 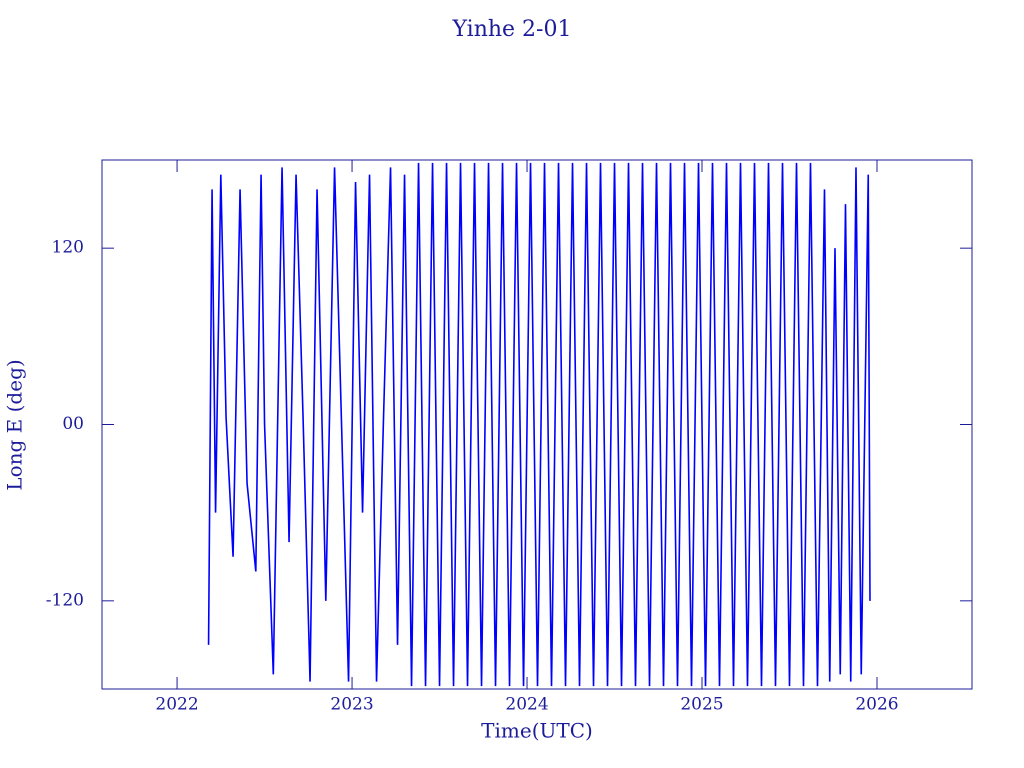 What do you see at coordinates (876, 705) in the screenshot?
I see `x-tick-label: 2026` at bounding box center [876, 705].